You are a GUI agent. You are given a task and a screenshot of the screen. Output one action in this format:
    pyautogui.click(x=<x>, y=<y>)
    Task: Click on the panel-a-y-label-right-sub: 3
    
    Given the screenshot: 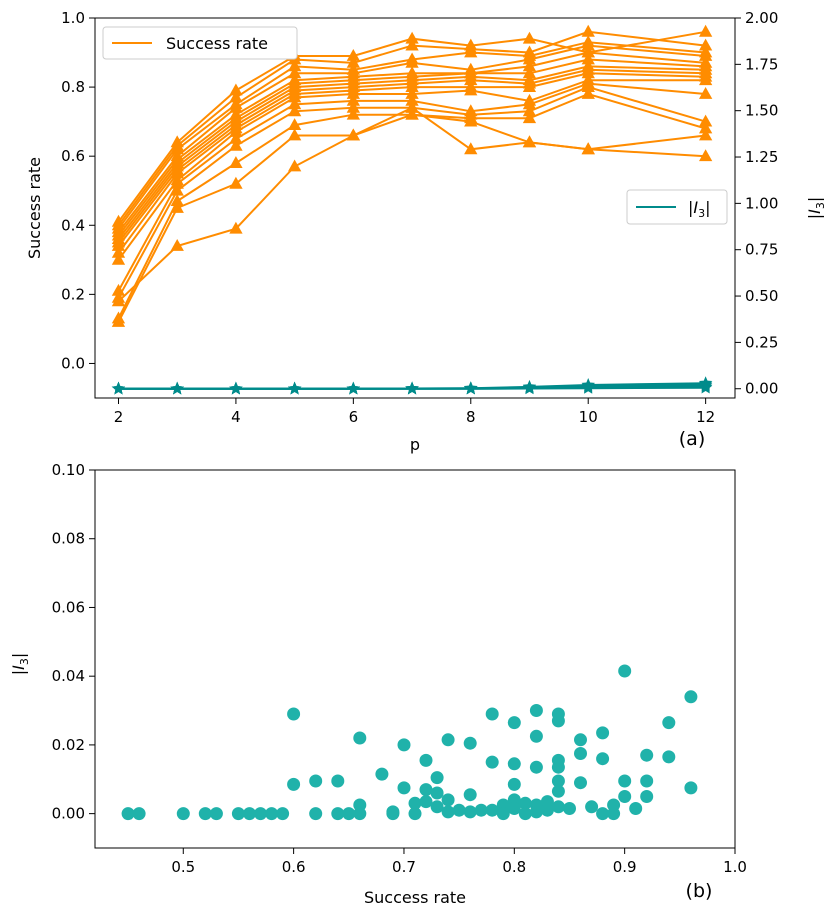 What is the action you would take?
    pyautogui.click(x=820, y=205)
    